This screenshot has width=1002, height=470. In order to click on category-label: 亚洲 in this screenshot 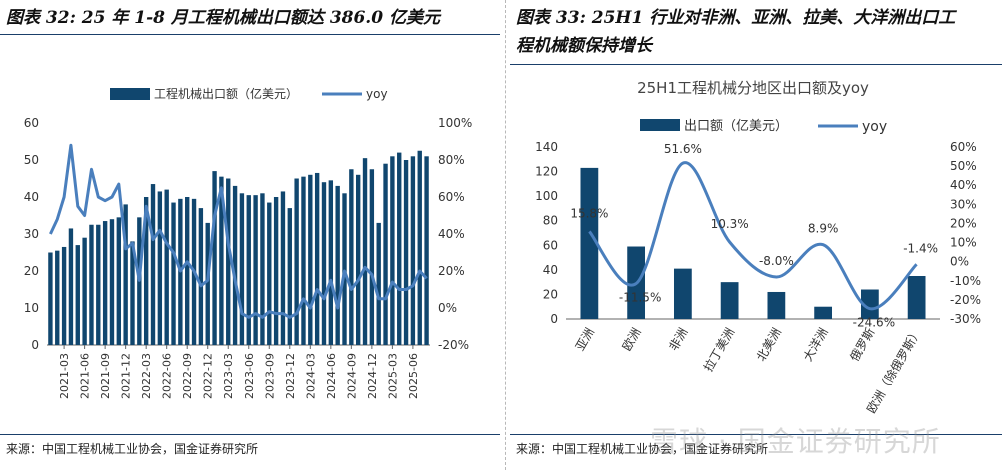, I will do `click(585, 340)`.